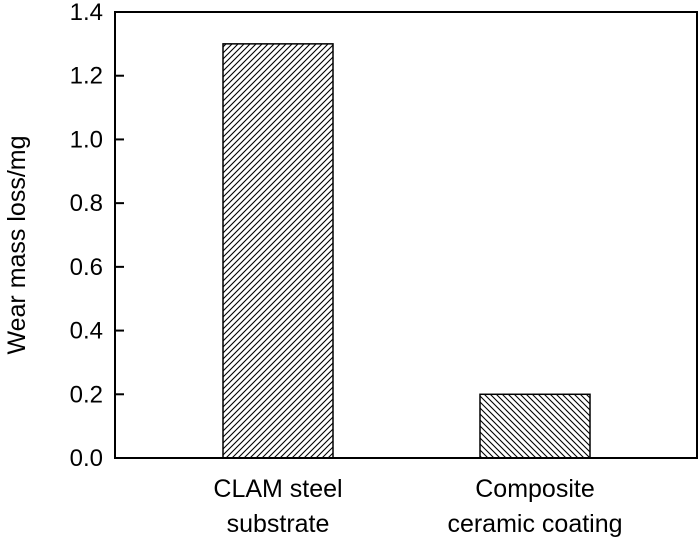 The height and width of the screenshot is (543, 700). Describe the element at coordinates (97, 236) in the screenshot. I see `y-axis-ticks: 0.0 0.2 0.4 0.6 0.8 1.0 1.2 1.4` at that location.